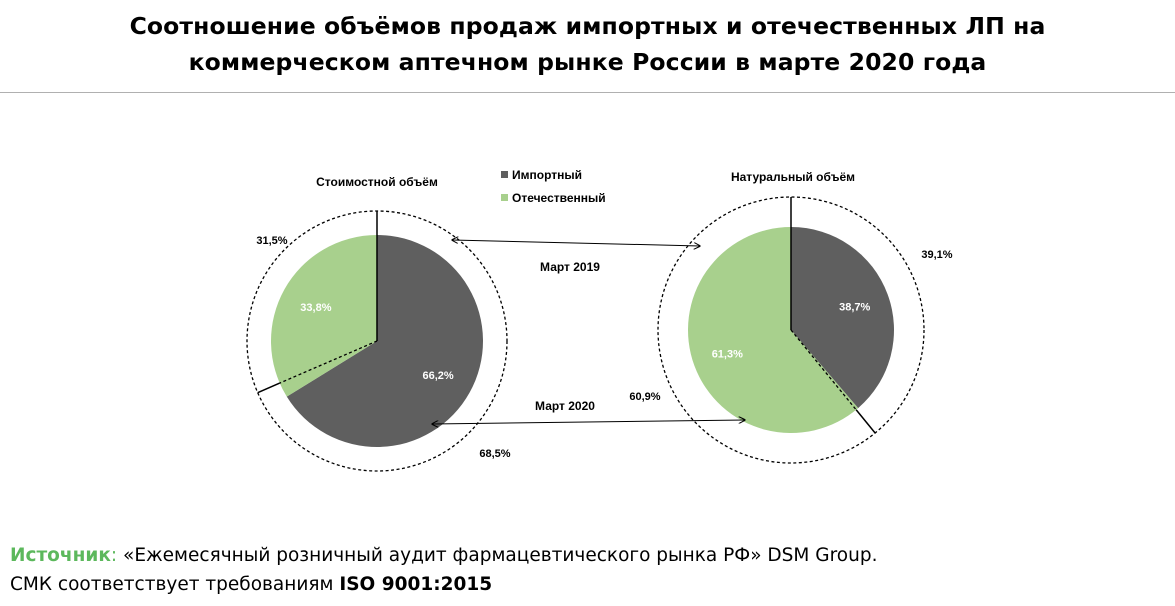  I want to click on annotation-march-2020: Март 2020, so click(565, 406).